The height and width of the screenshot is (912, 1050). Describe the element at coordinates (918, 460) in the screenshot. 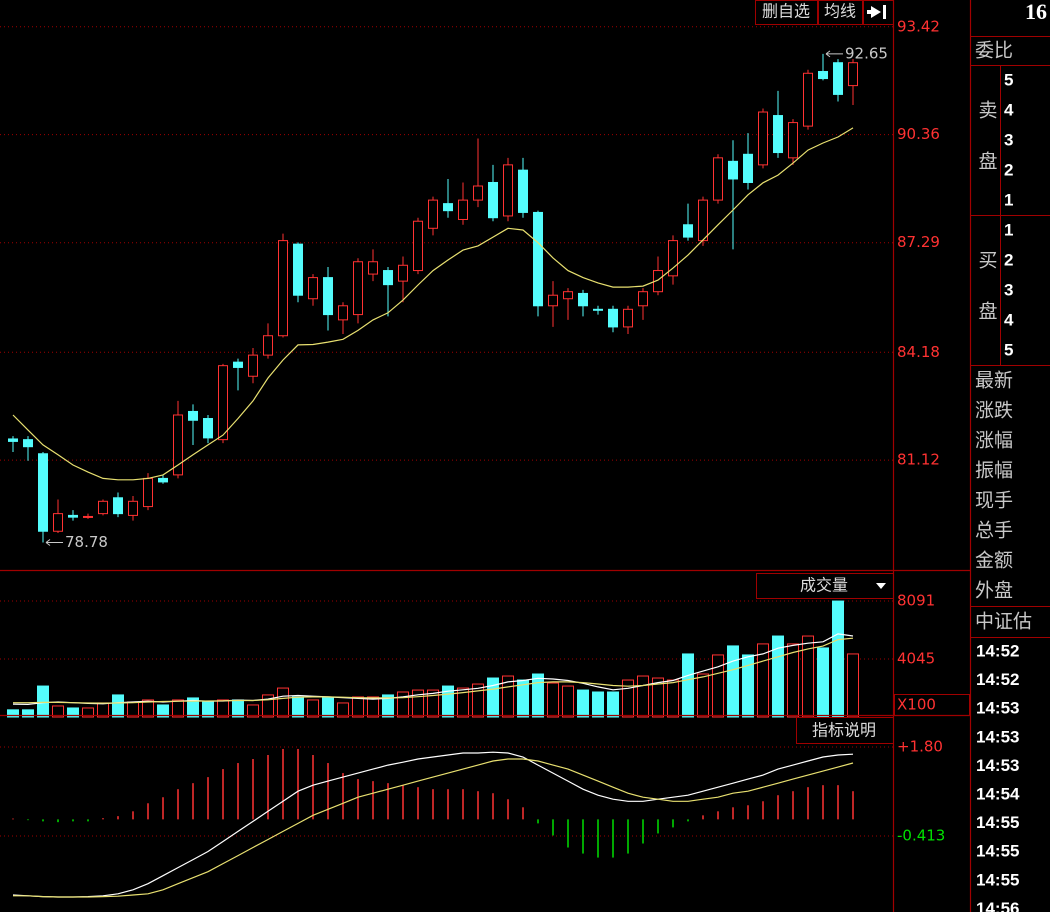

I see `y-tick-label: 81.12` at that location.